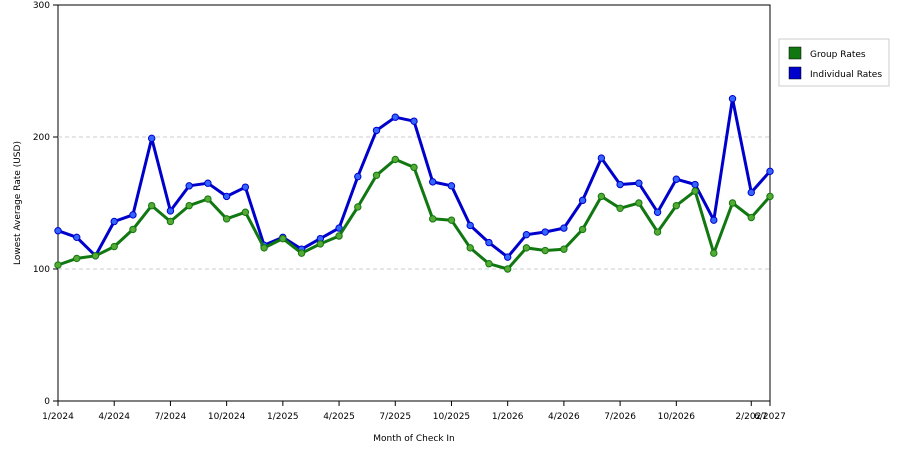  I want to click on x-tick-label: 4/2025, so click(339, 417).